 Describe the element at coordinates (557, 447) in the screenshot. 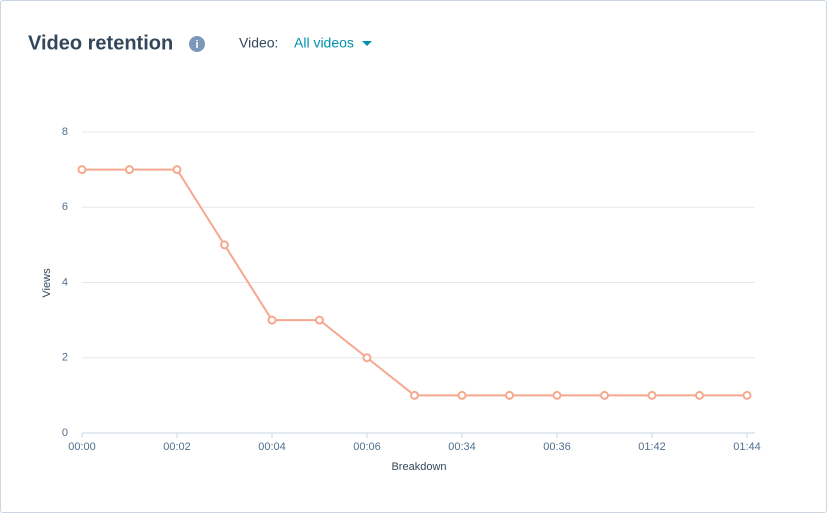

I see `x-tick-label: 00:36` at that location.